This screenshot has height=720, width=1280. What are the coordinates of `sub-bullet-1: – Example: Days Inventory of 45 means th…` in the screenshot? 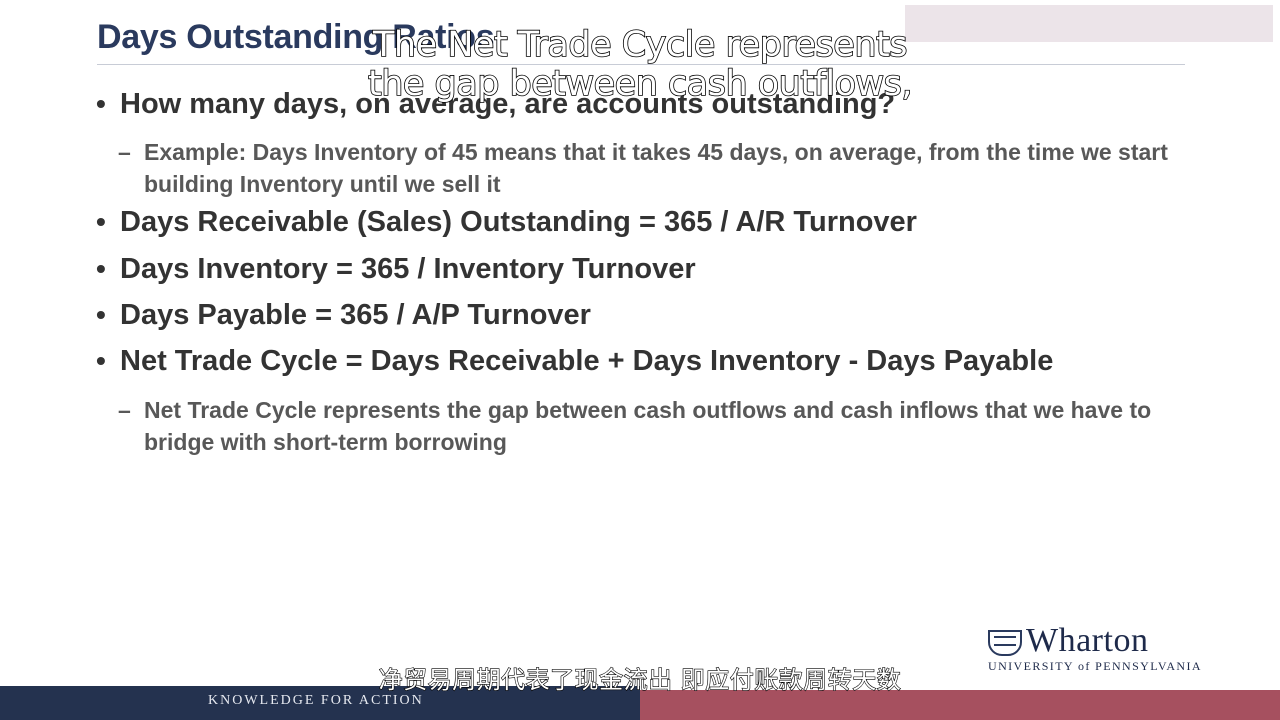 It's located at (651, 168).